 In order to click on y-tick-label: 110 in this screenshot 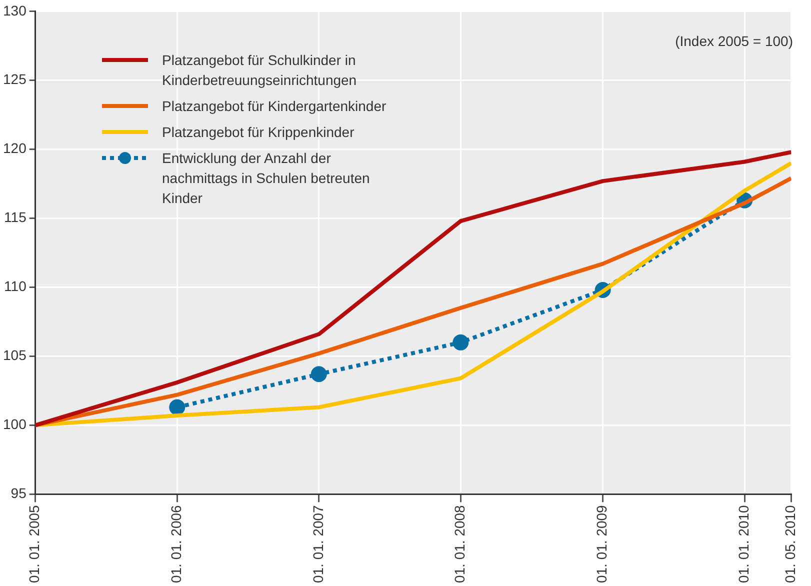, I will do `click(15, 286)`.